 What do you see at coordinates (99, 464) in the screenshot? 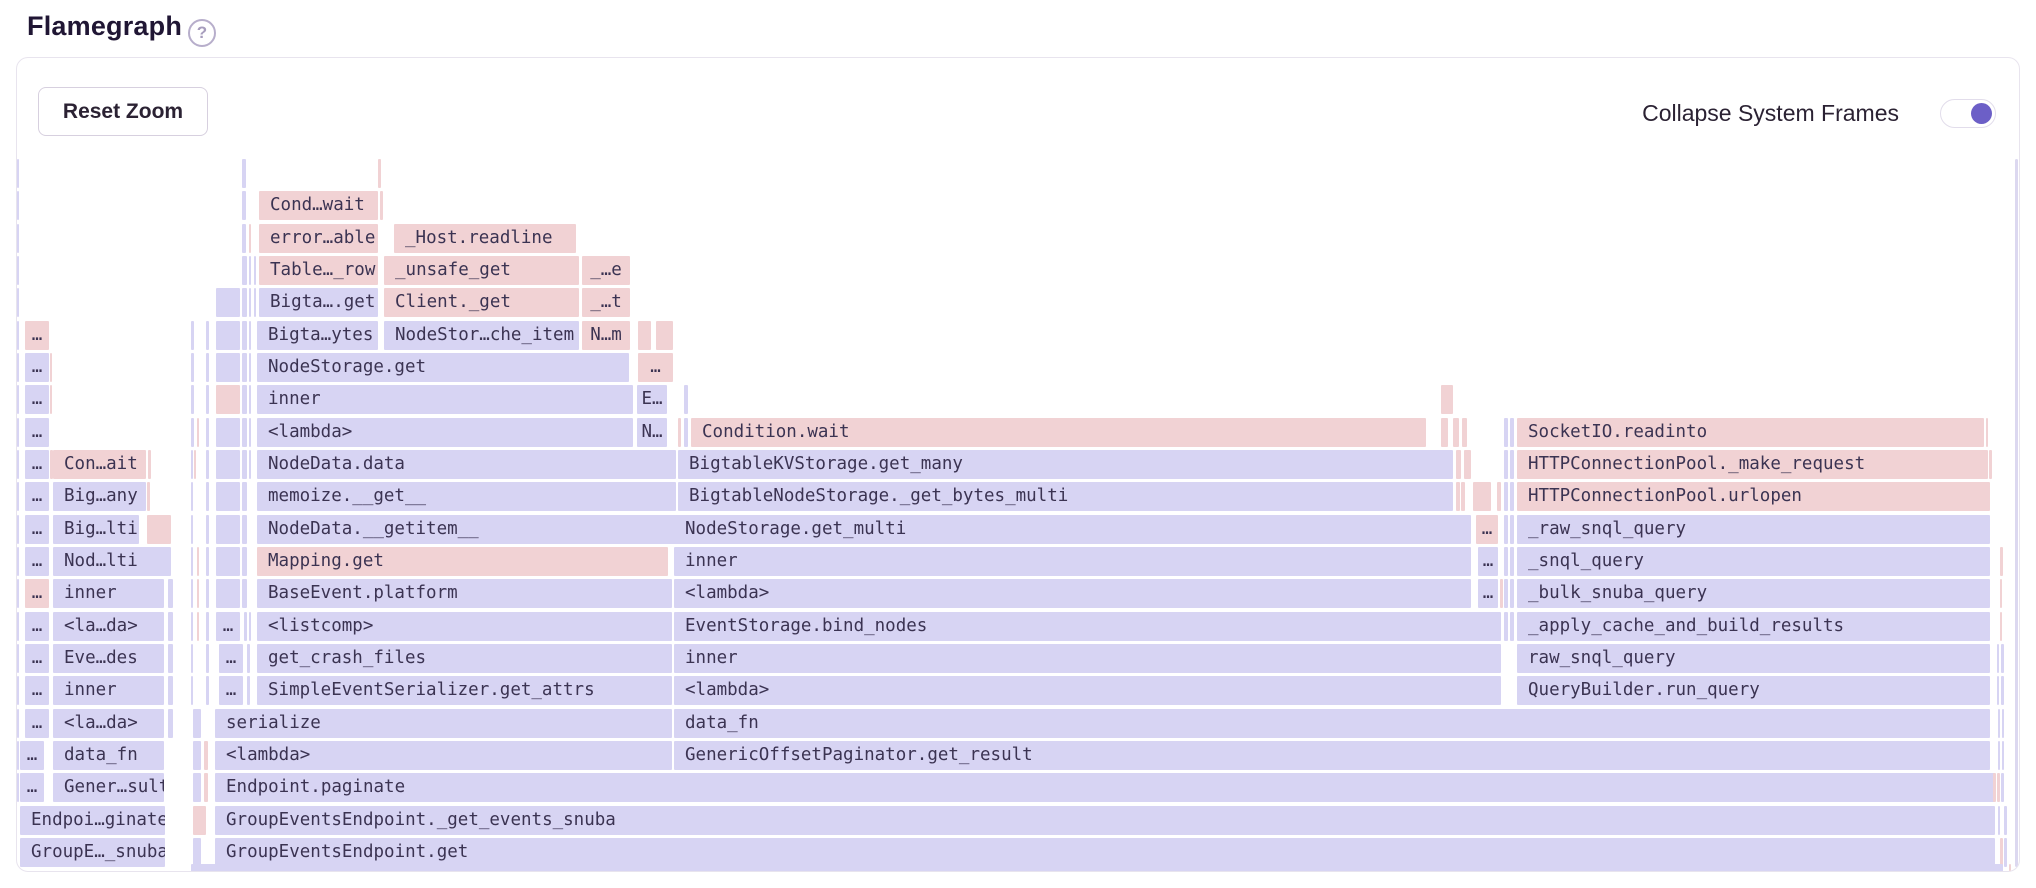
I see `flame-frame: Con…ait` at bounding box center [99, 464].